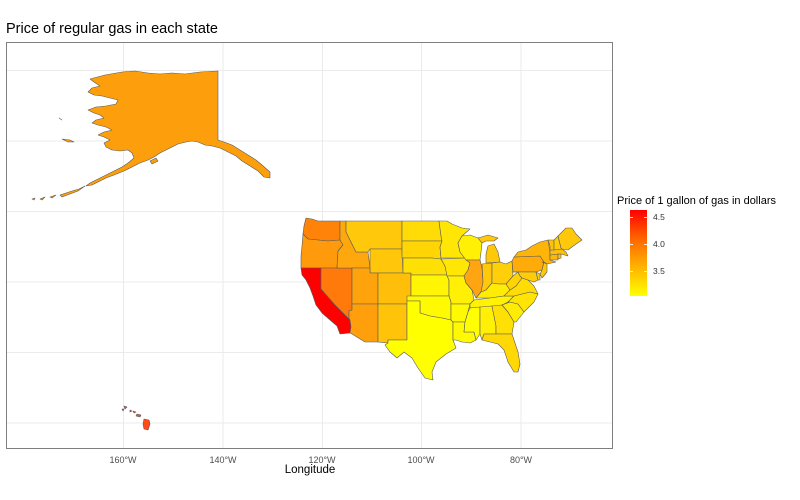 The image size is (800, 500). I want to click on legend-colorbar, so click(638, 253).